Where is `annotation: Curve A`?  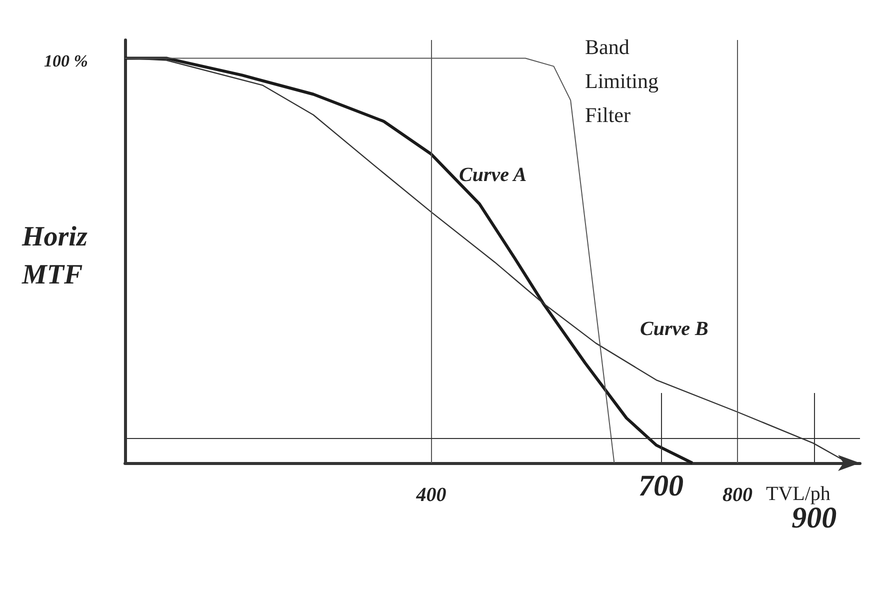 annotation: Curve A is located at coordinates (493, 175).